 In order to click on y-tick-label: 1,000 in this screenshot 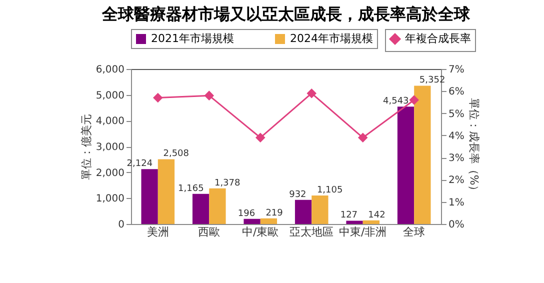, I will do `click(110, 199)`.